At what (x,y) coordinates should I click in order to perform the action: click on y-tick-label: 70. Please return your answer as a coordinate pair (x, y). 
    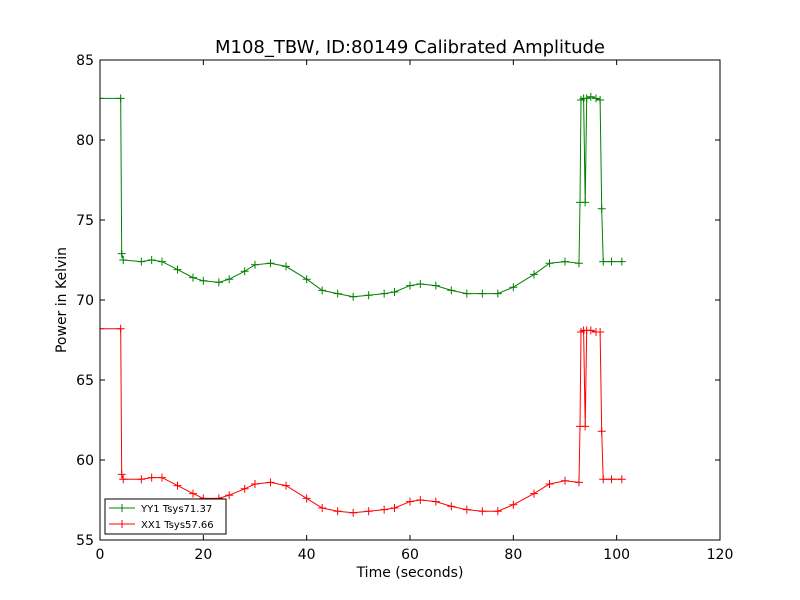
    Looking at the image, I should click on (85, 301).